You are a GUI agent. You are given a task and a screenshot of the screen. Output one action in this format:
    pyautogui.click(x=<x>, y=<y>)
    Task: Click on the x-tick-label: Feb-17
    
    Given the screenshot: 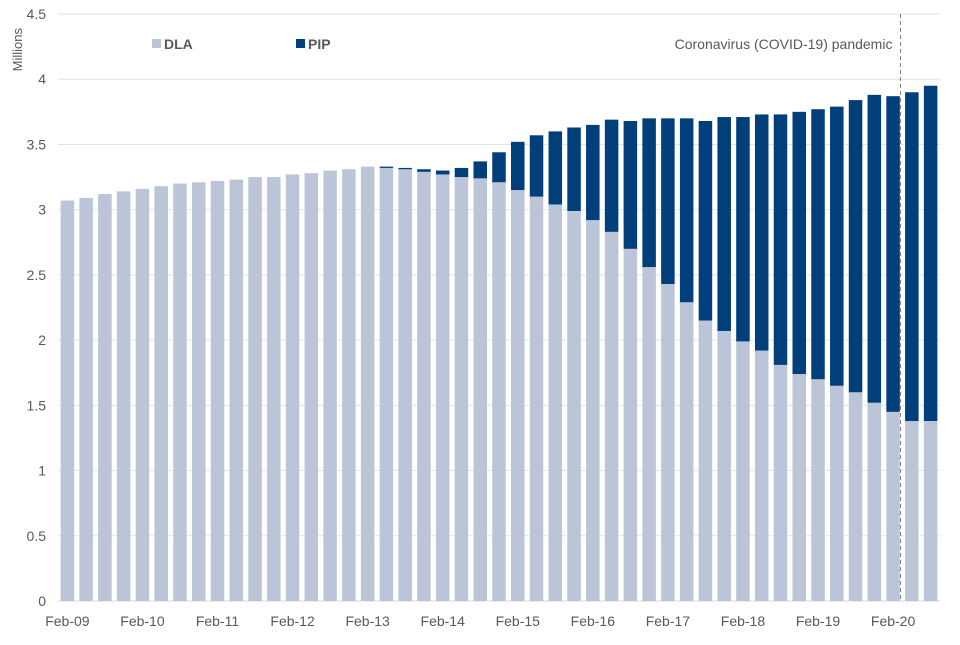 What is the action you would take?
    pyautogui.click(x=668, y=621)
    